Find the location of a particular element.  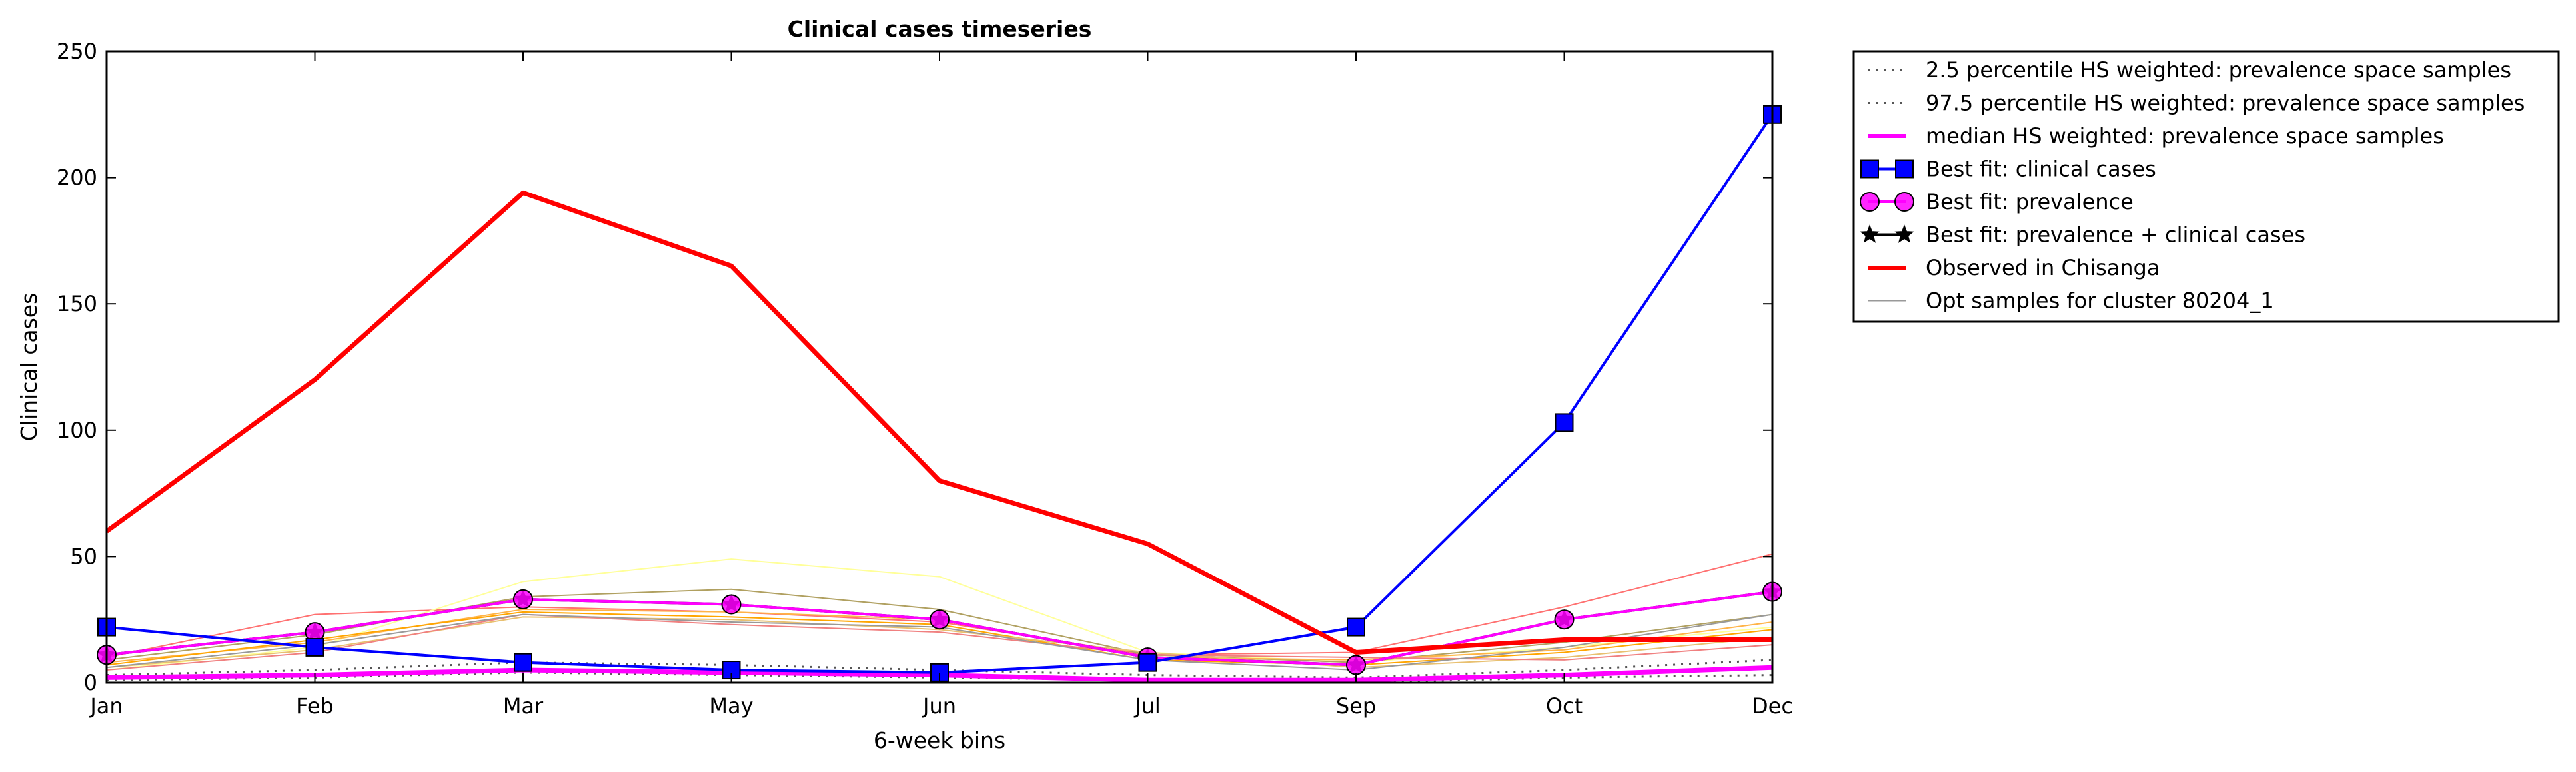

legend-entry-best-fit-clinical-cases: Best fit: clinical cases is located at coordinates (2008, 169).